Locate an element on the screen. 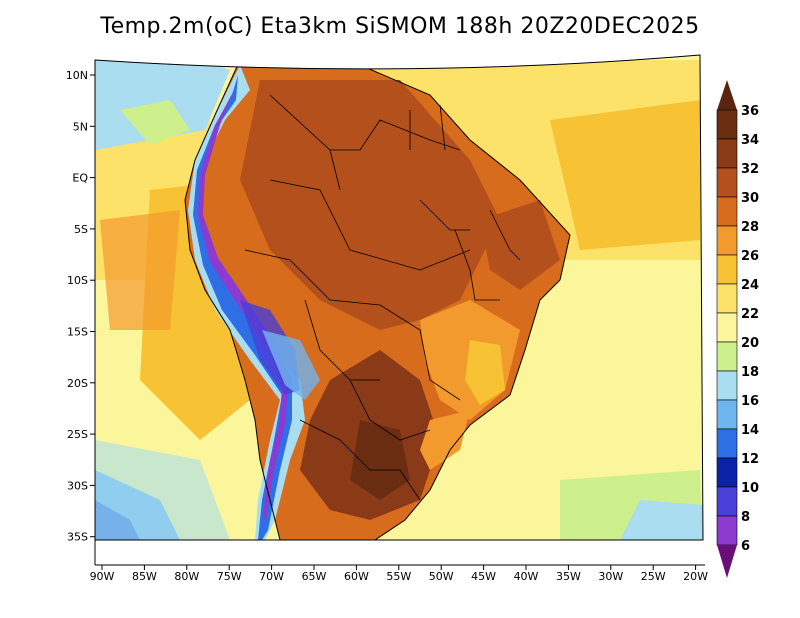 The height and width of the screenshot is (618, 800). longitude-label: 20W is located at coordinates (695, 576).